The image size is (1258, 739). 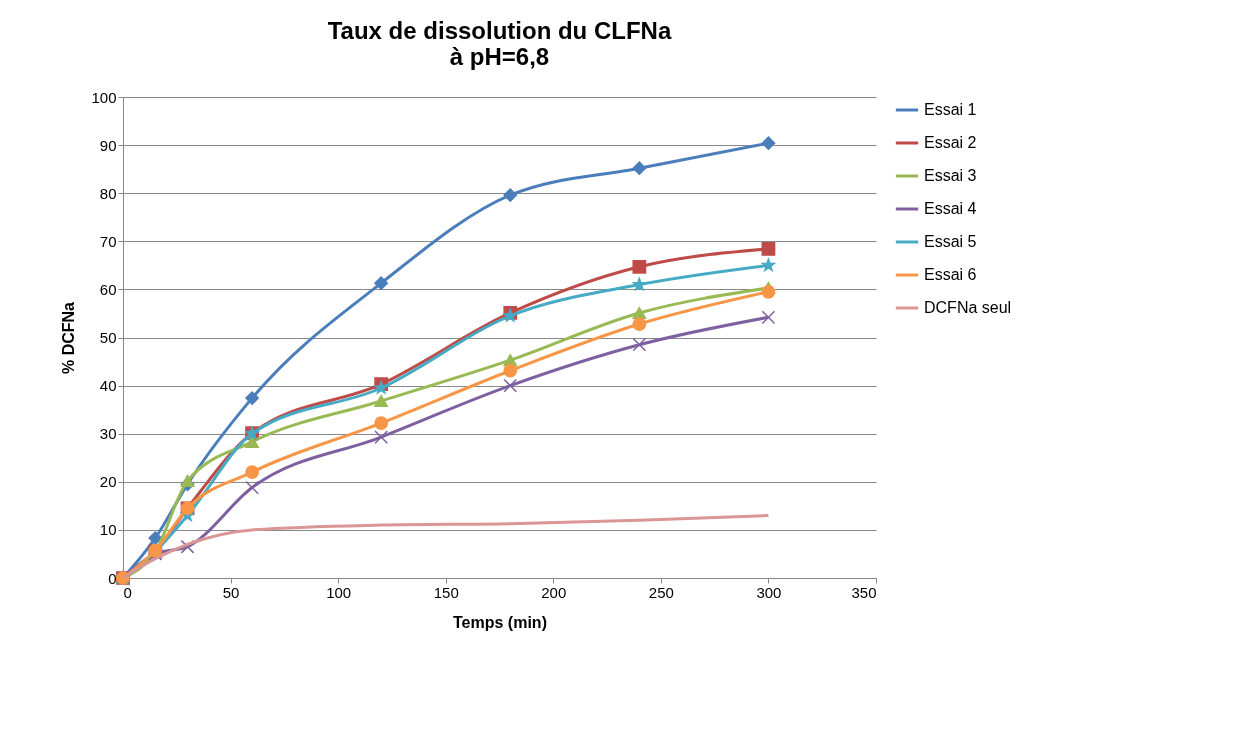 I want to click on legend-label: Essai 5, so click(x=950, y=241).